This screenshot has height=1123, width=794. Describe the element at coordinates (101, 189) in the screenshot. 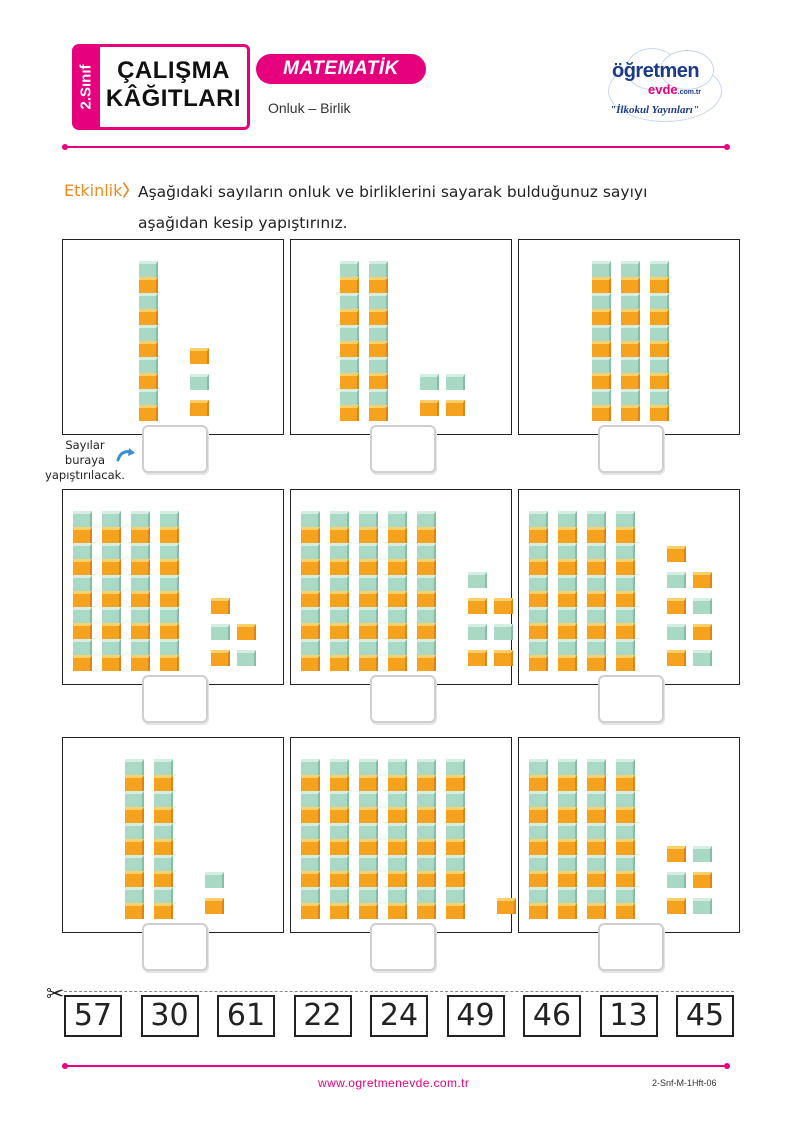

I see `activity-label: Etkinlik〉` at that location.